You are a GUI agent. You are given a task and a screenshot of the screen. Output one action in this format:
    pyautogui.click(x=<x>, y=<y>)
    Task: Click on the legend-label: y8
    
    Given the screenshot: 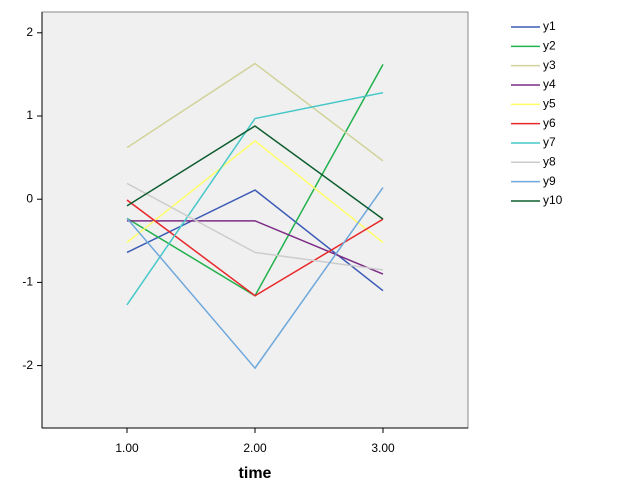 What is the action you would take?
    pyautogui.click(x=549, y=161)
    